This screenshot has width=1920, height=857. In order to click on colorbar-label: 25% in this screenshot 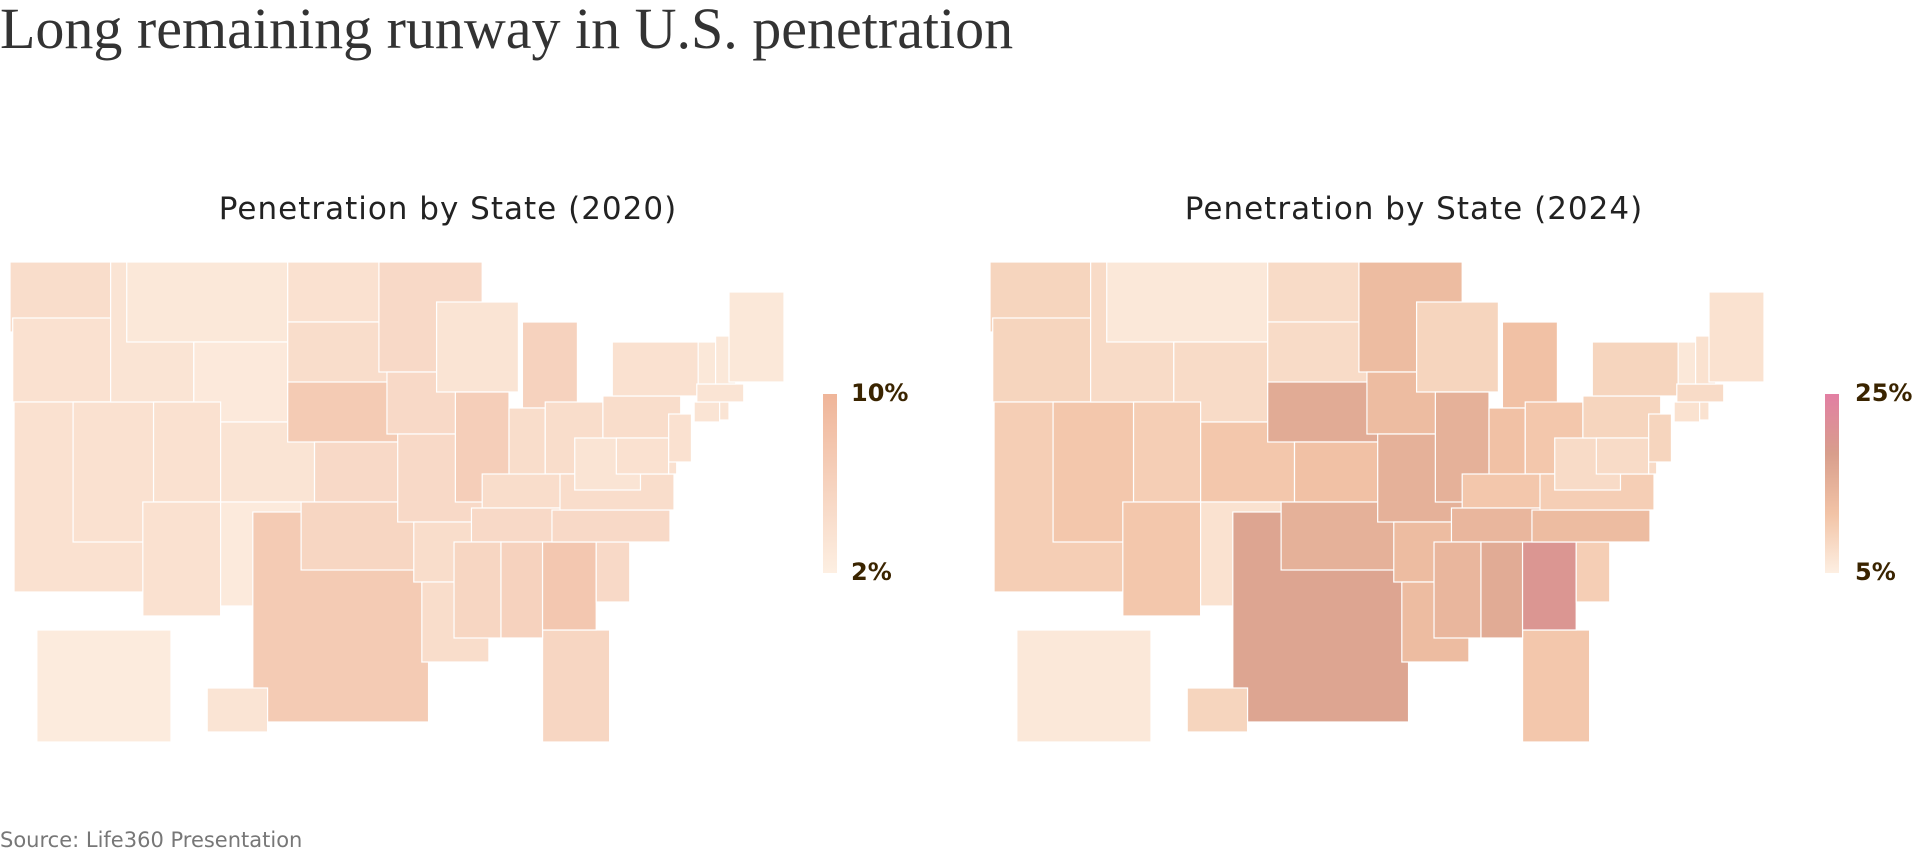, I will do `click(1883, 393)`.